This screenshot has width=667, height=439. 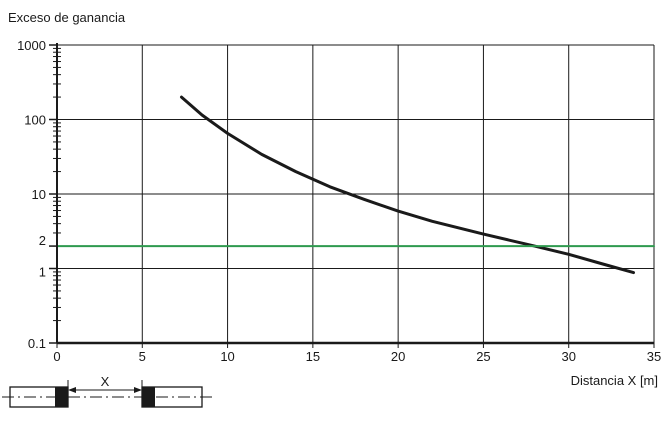 I want to click on x-axis-title: Distancia X [m], so click(x=614, y=380).